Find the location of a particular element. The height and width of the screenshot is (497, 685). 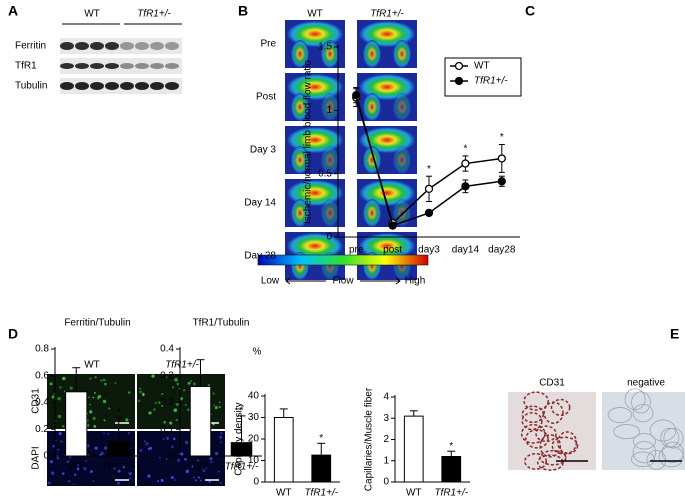

row-label: Day 14 is located at coordinates (260, 203).